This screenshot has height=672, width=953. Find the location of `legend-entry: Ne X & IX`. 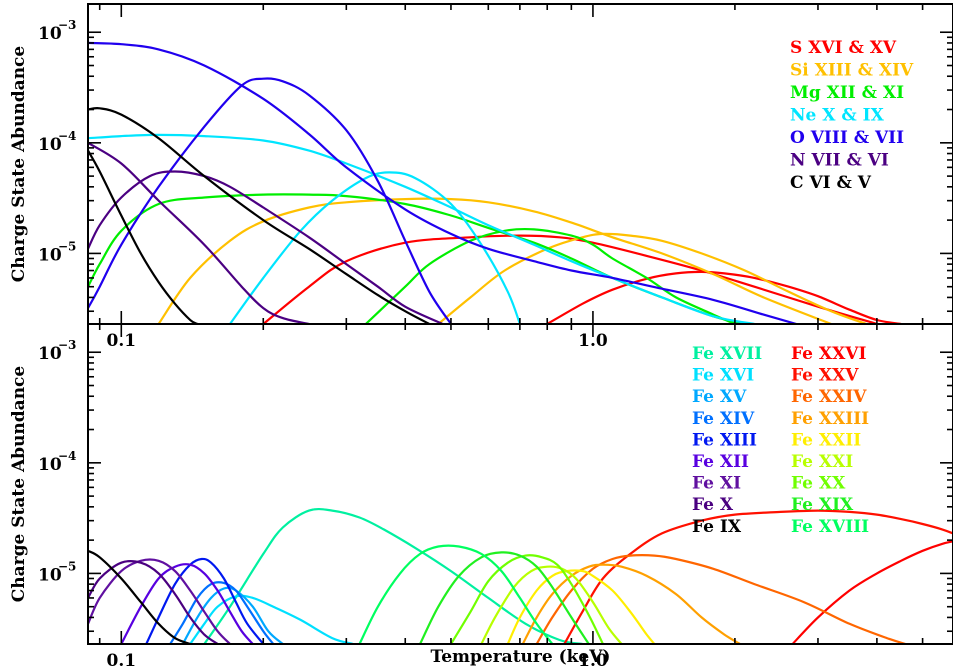

legend-entry: Ne X & IX is located at coordinates (837, 116).